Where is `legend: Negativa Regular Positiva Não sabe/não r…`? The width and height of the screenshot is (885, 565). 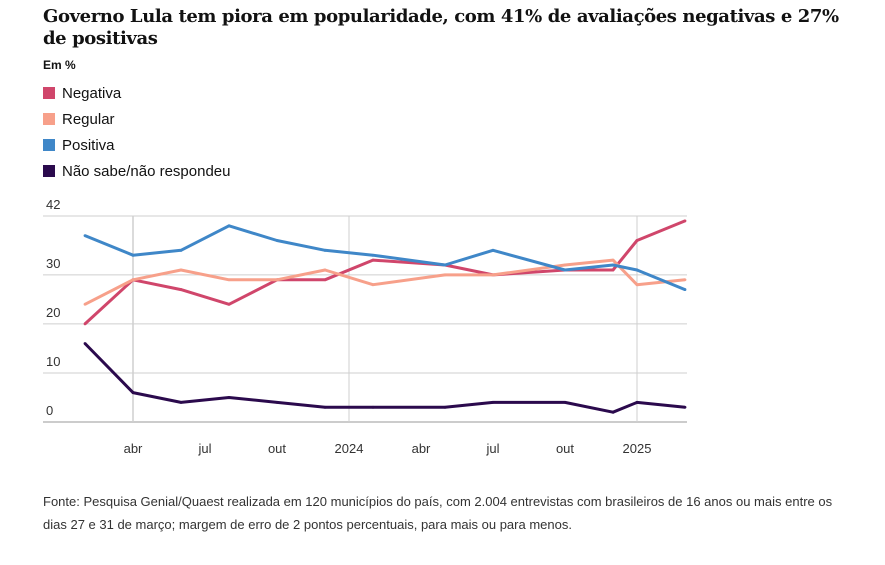
legend: Negativa Regular Positiva Não sabe/não r… is located at coordinates (136, 132).